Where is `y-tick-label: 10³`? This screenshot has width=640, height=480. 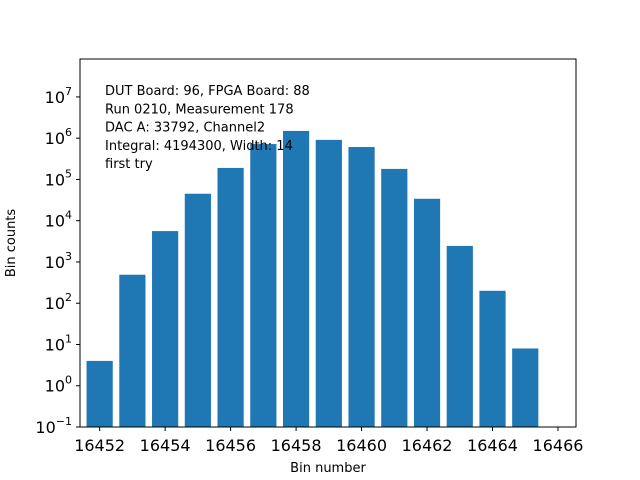
y-tick-label: 10³ is located at coordinates (58, 261).